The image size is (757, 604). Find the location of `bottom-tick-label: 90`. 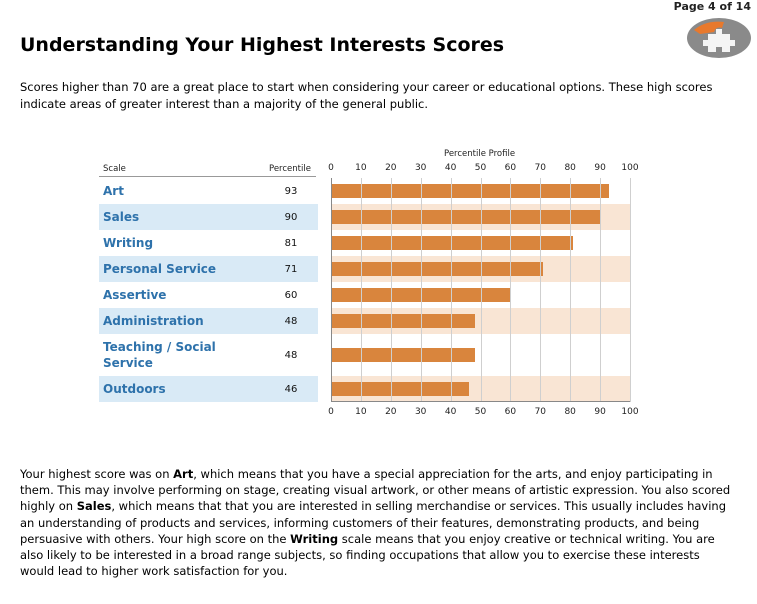

bottom-tick-label: 90 is located at coordinates (600, 412).